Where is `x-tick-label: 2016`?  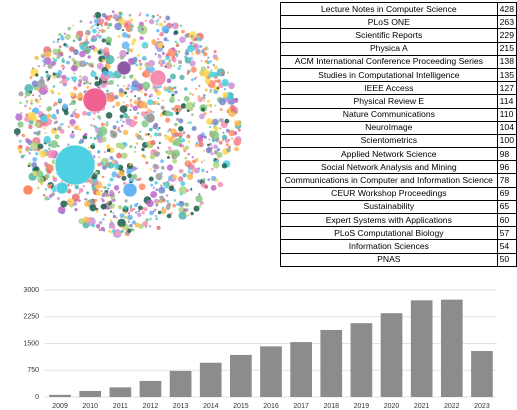
x-tick-label: 2016 is located at coordinates (271, 406).